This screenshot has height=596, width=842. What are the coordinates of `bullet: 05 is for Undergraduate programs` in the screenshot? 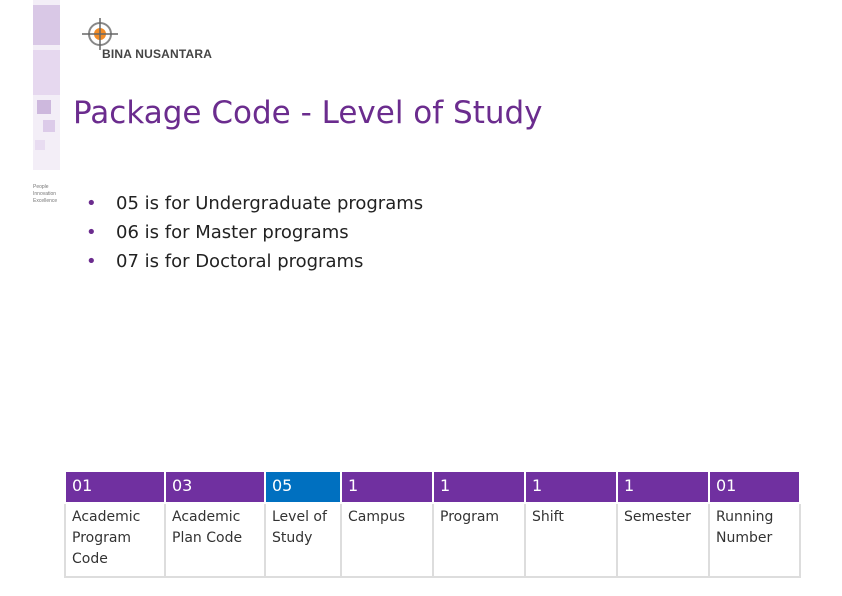 It's located at (254, 203).